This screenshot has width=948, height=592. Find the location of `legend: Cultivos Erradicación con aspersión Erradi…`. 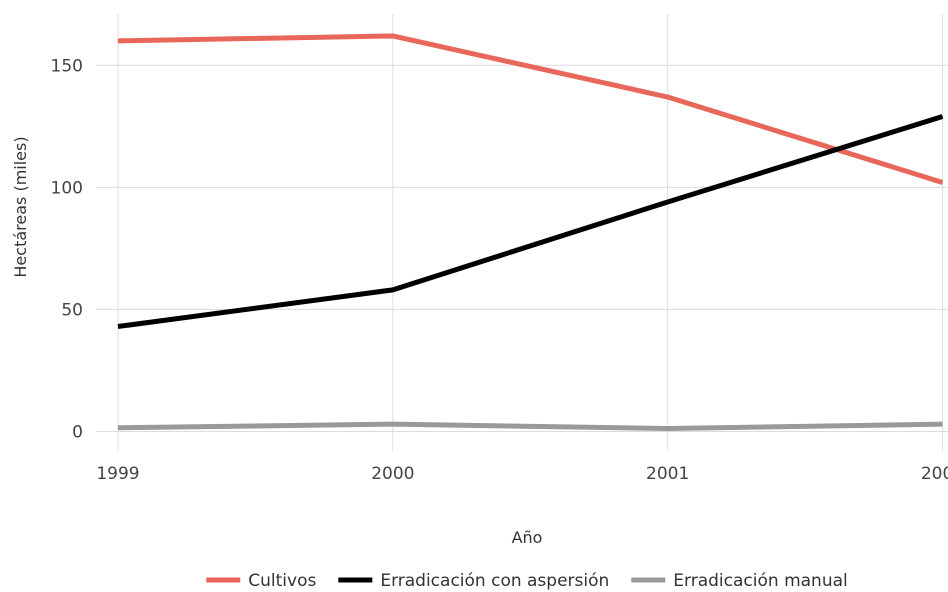

legend: Cultivos Erradicación con aspersión Erradi… is located at coordinates (527, 581).